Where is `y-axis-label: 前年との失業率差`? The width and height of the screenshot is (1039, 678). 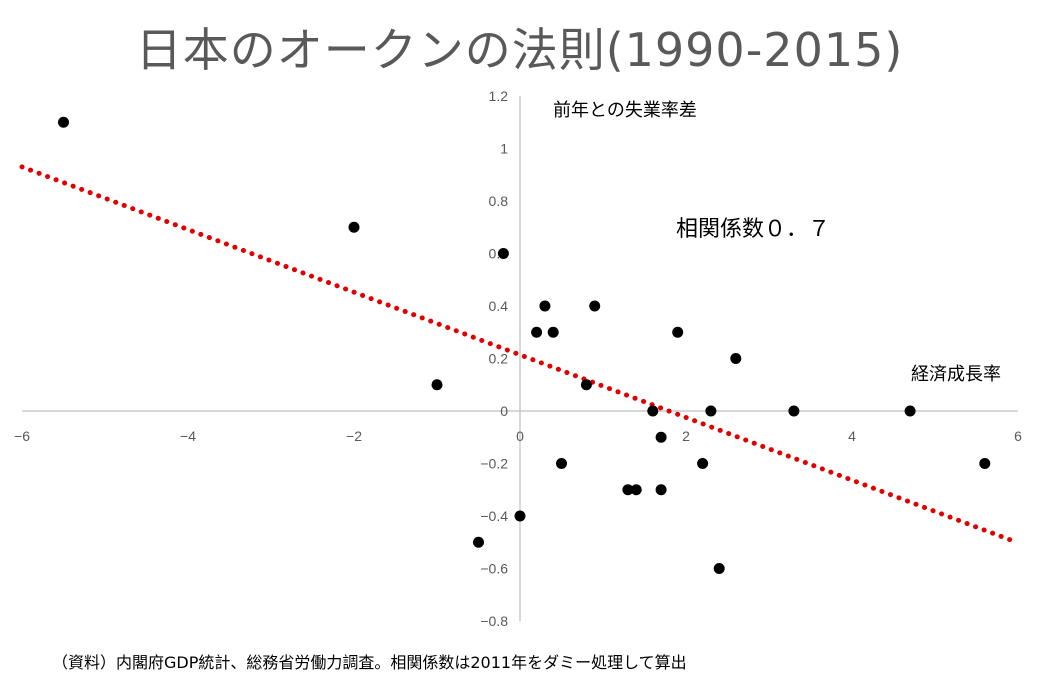 y-axis-label: 前年との失業率差 is located at coordinates (625, 110).